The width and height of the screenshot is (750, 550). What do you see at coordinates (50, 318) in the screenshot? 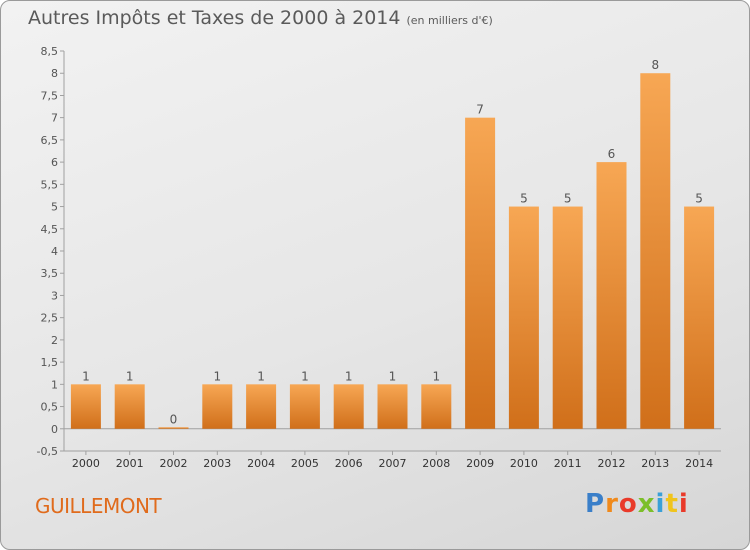
I see `y-tick-label: 2,5` at bounding box center [50, 318].